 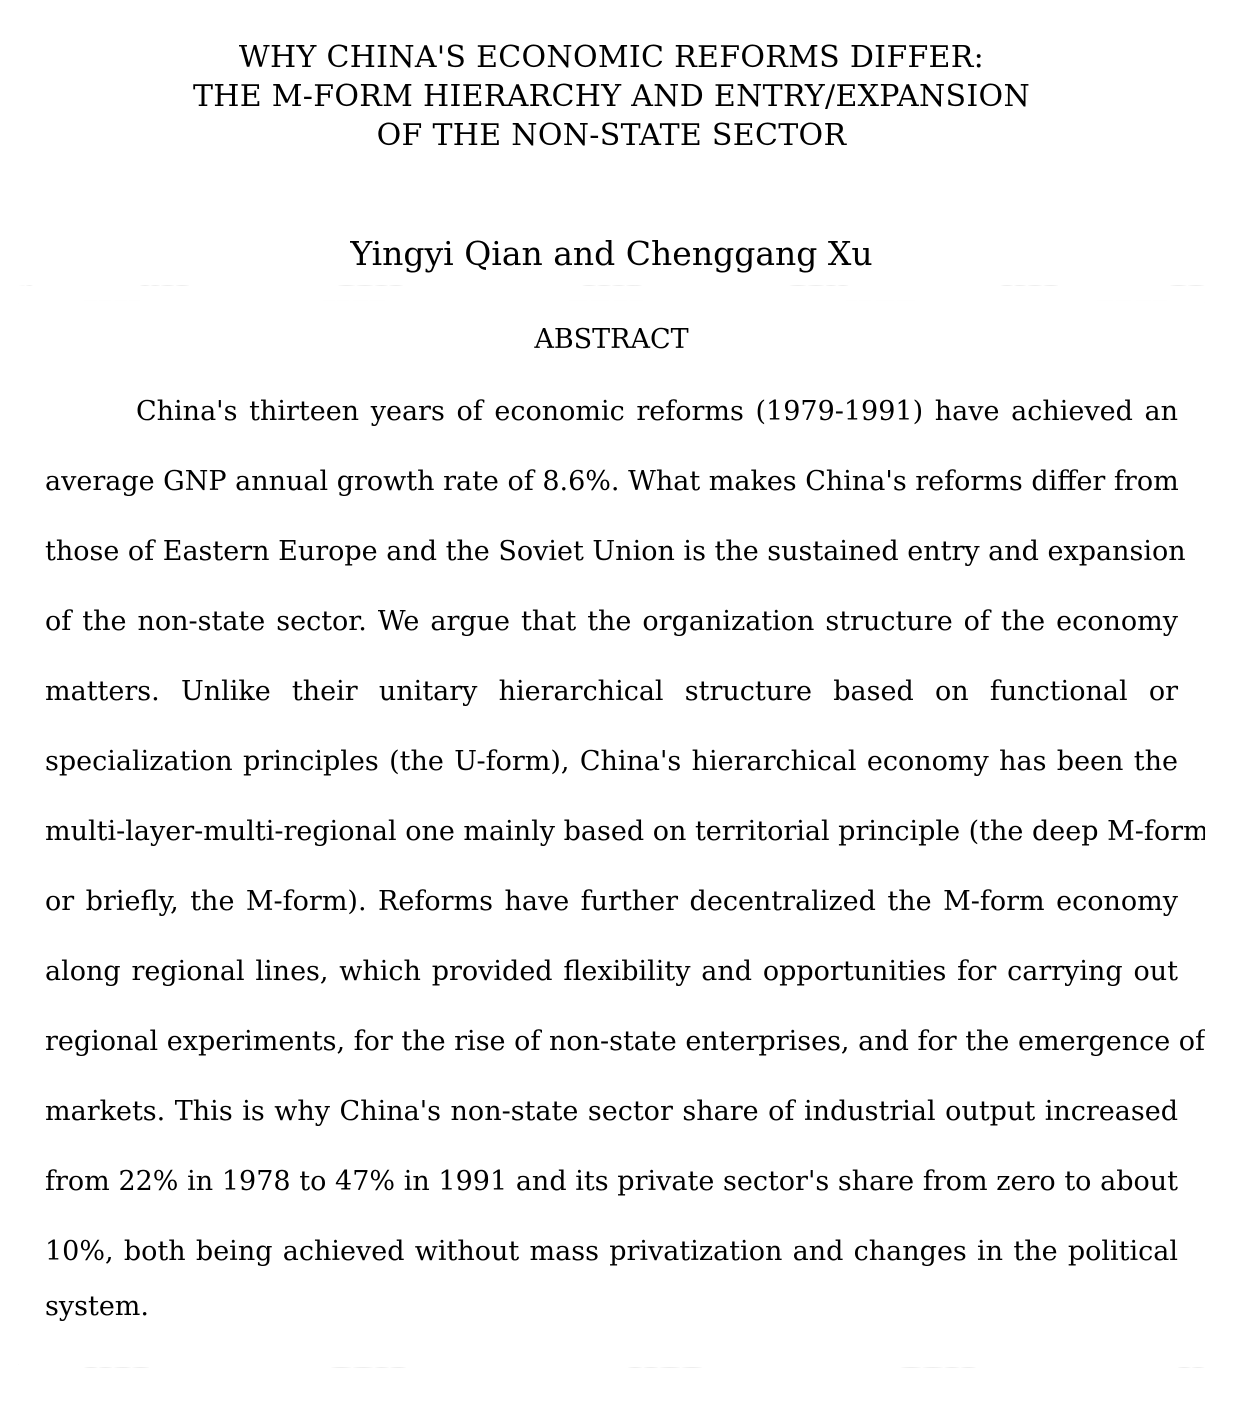 What do you see at coordinates (97, 1306) in the screenshot?
I see `abstract-line: system.` at bounding box center [97, 1306].